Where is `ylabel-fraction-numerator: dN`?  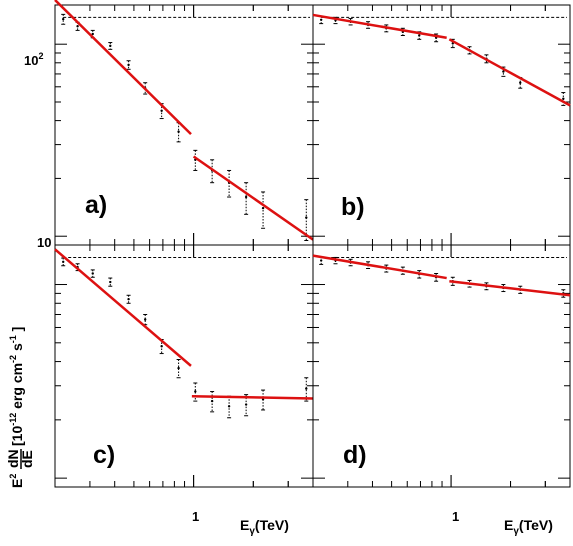 ylabel-fraction-numerator: dN is located at coordinates (13, 458).